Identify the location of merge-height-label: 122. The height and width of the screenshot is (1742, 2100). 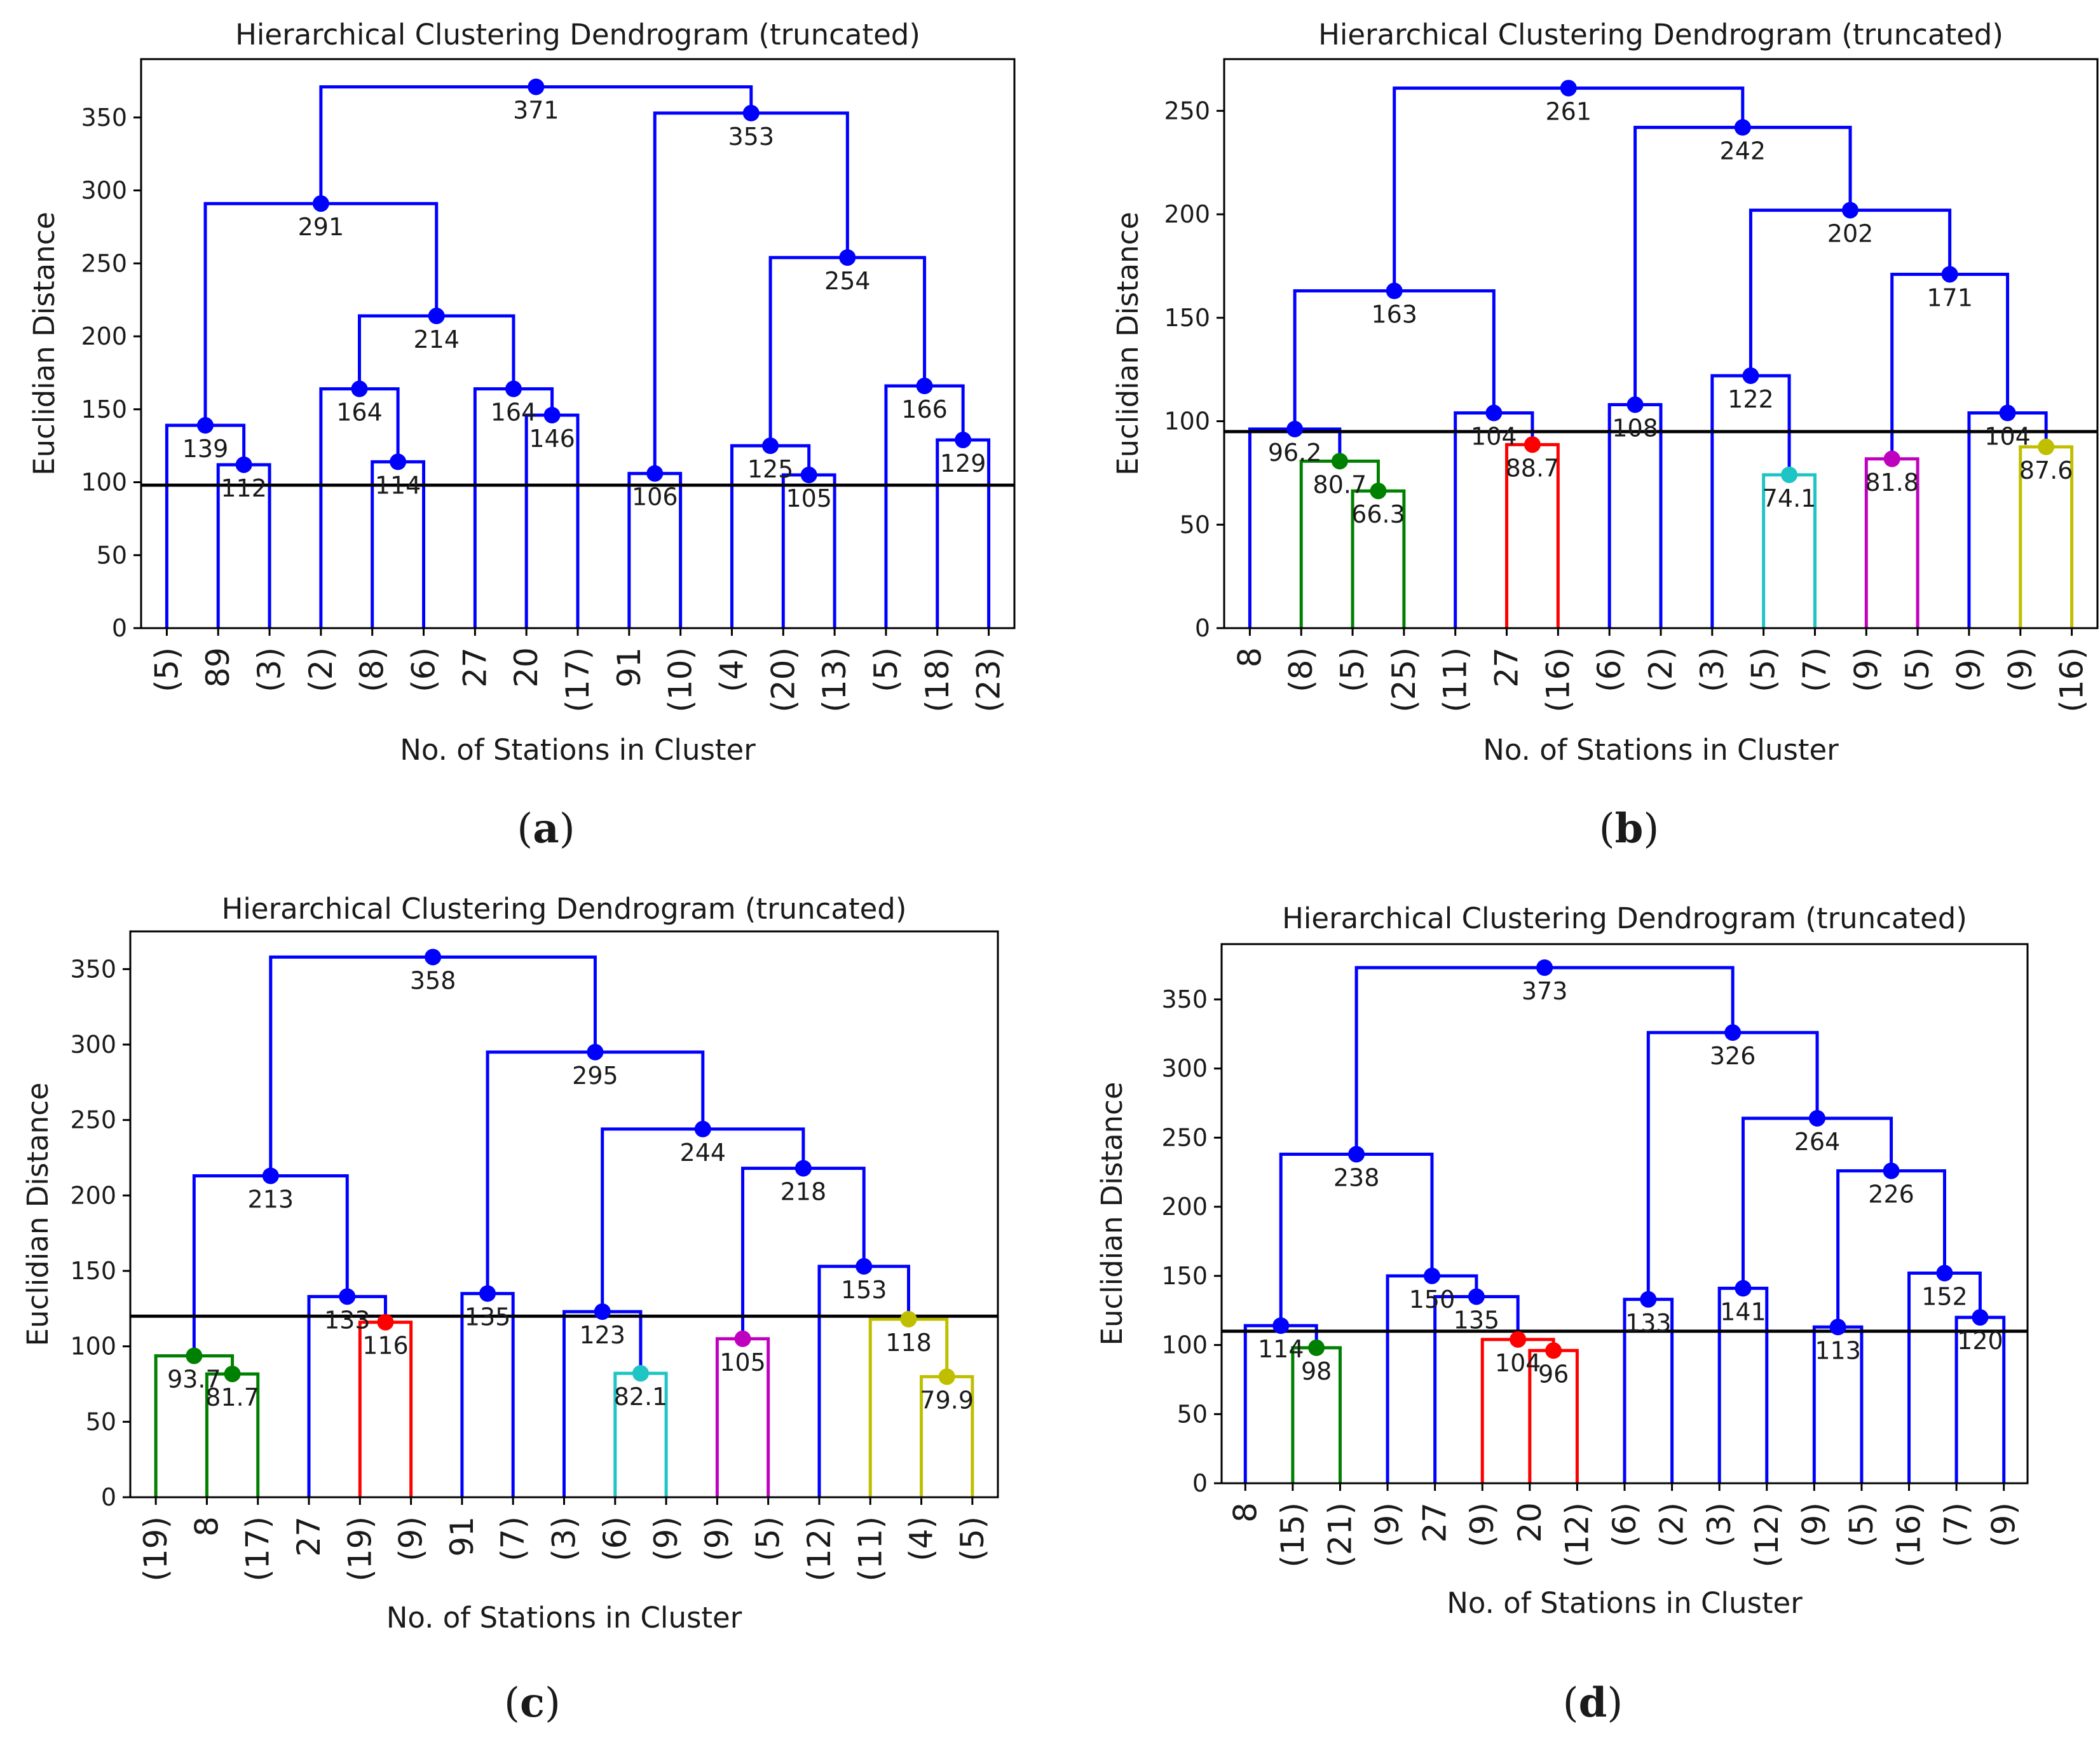
(1751, 399).